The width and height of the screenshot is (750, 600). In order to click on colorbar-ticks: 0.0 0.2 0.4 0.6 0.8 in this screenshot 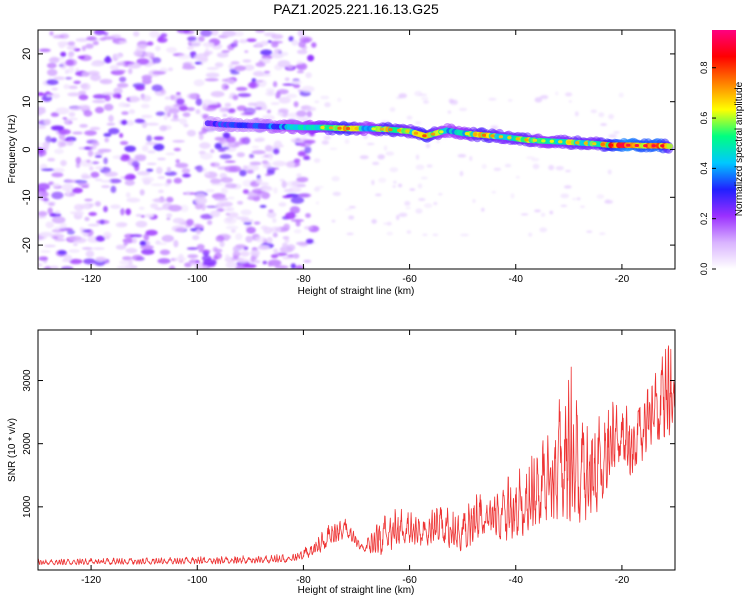, I will do `click(707, 168)`.